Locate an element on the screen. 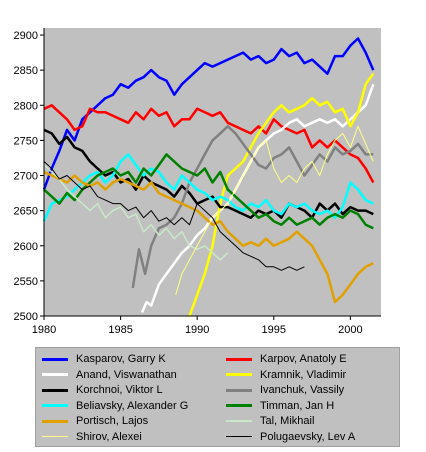  x-tick-label: 1980 is located at coordinates (44, 330).